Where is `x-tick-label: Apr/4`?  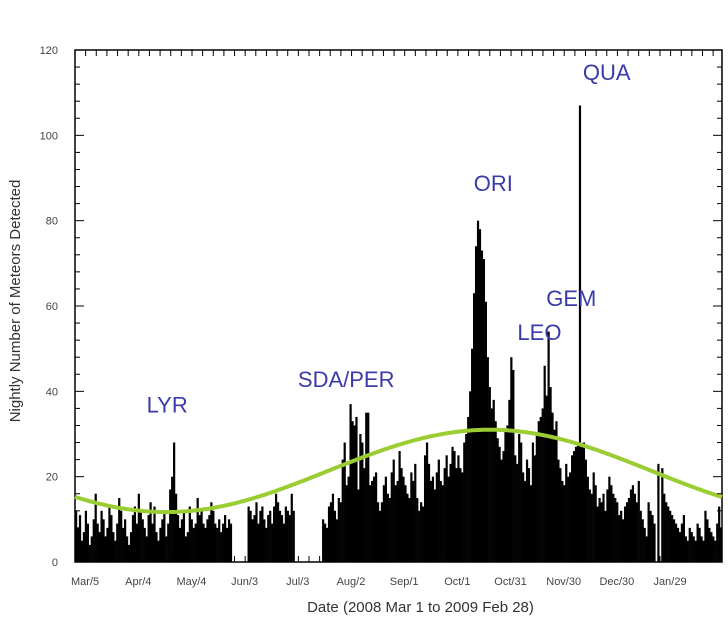
x-tick-label: Apr/4 is located at coordinates (138, 582).